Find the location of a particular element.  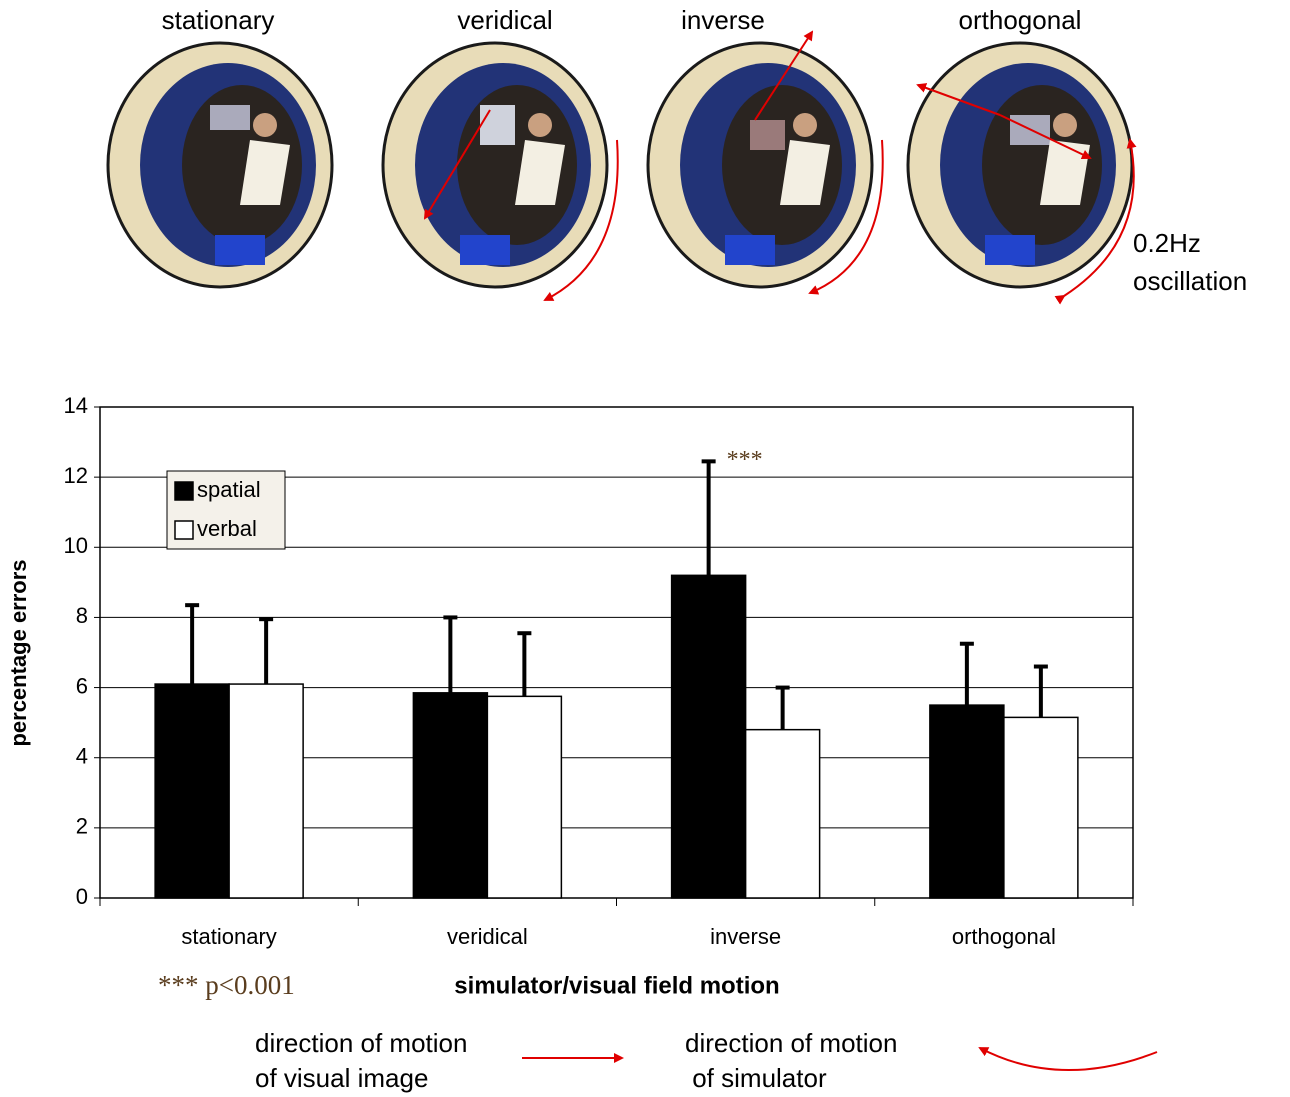

y-tick-label: 0 is located at coordinates (82, 896).